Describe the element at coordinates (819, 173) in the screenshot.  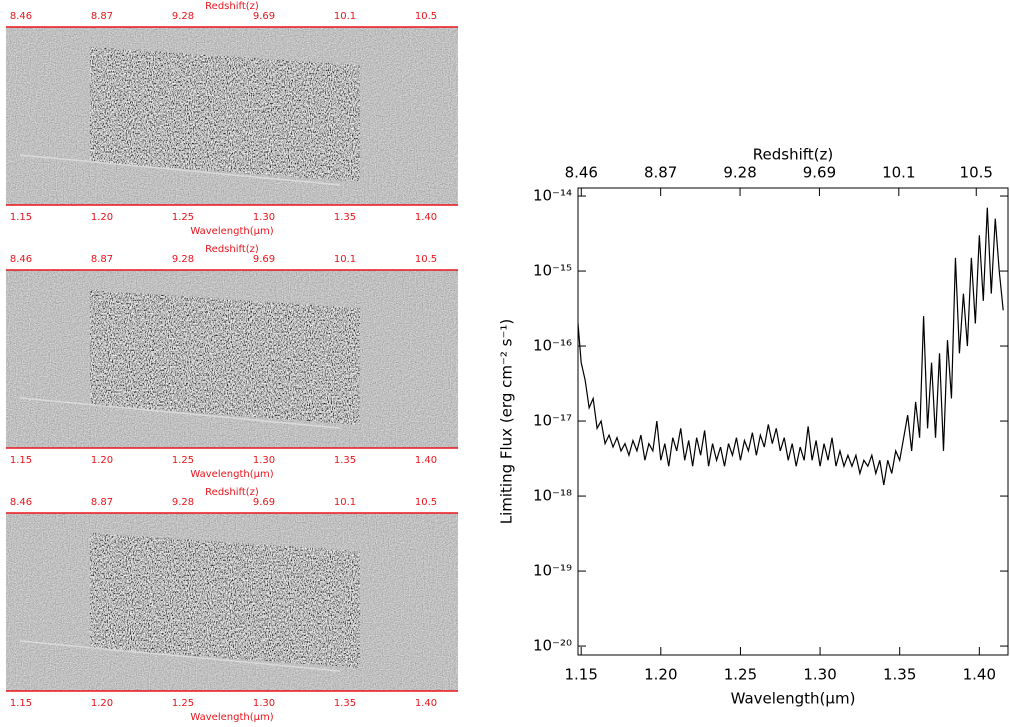
I see `x2-tick-label: 9.69` at that location.